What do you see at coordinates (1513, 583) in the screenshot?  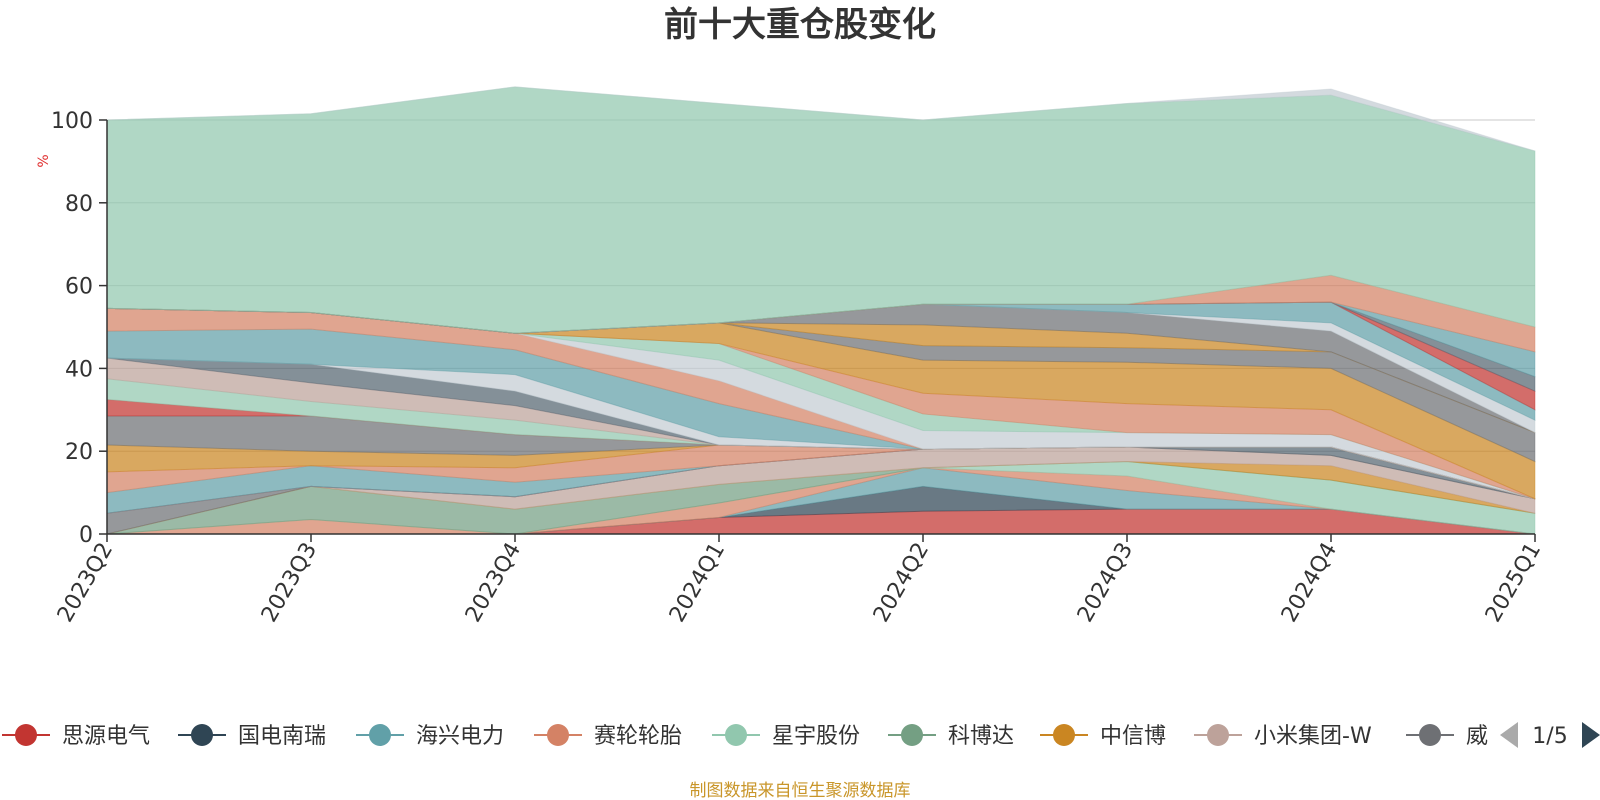 I see `x-tick-label: 2025Q1` at bounding box center [1513, 583].